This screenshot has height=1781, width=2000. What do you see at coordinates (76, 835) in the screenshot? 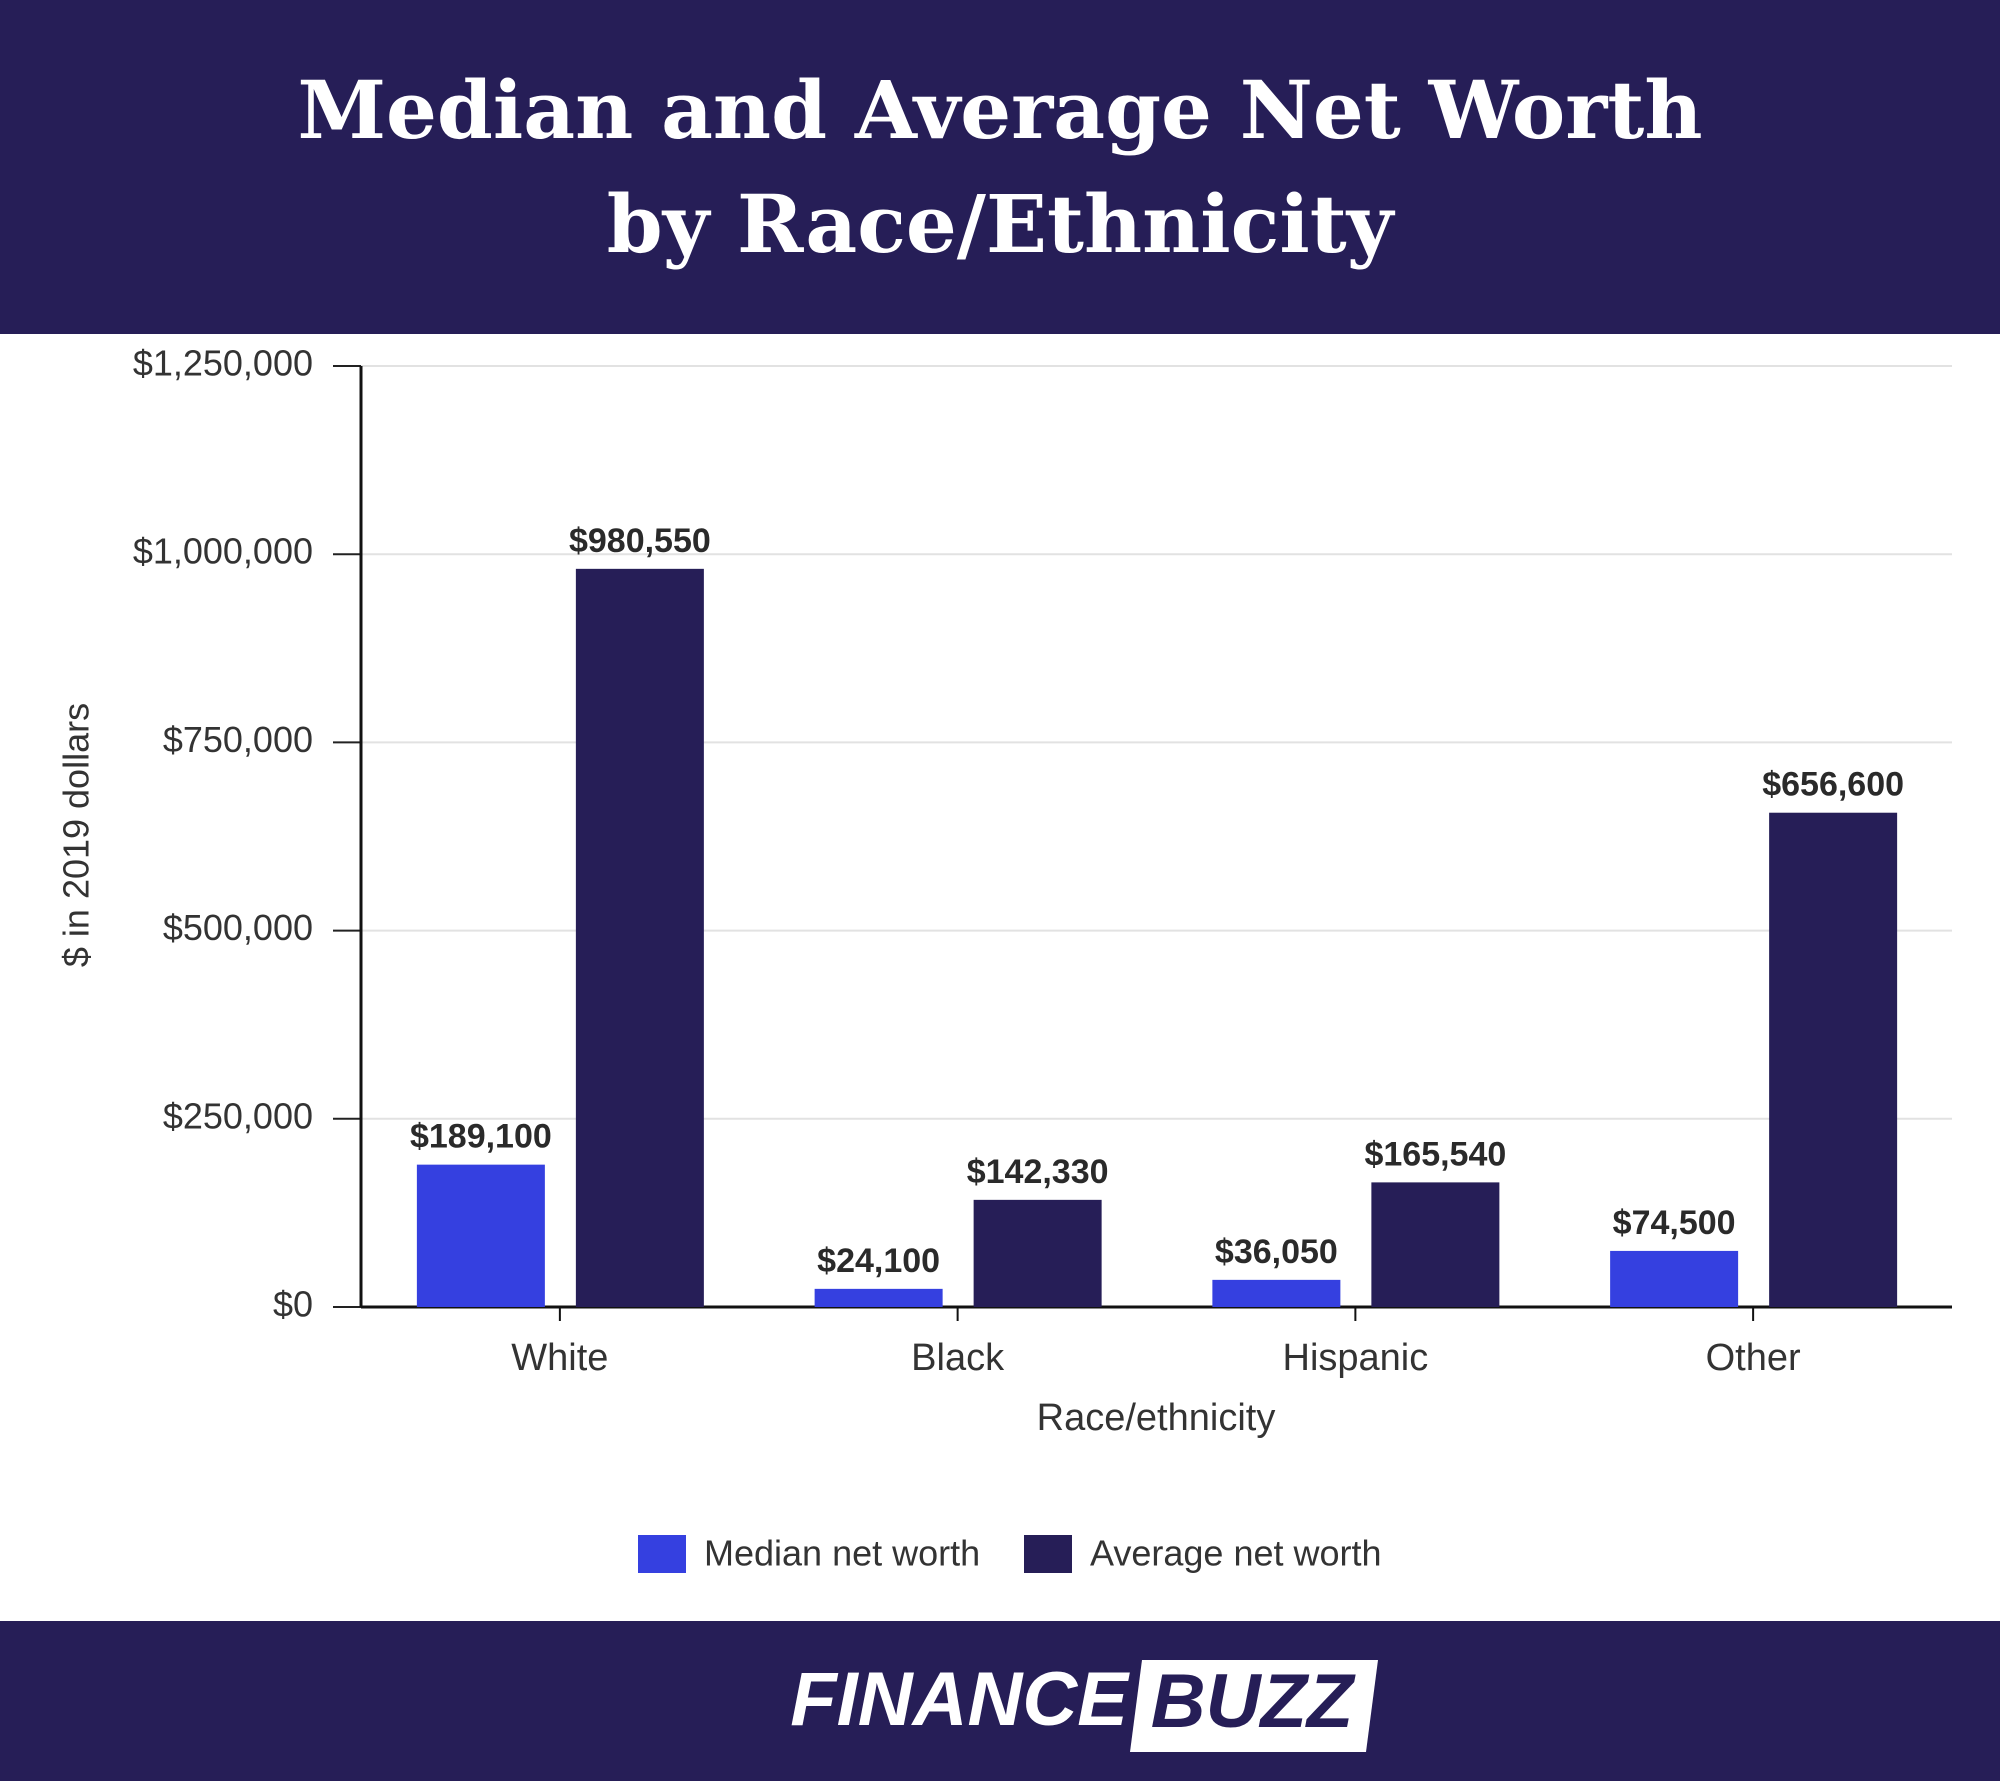
I see `y-axis-title: $ in 2019 dollars` at bounding box center [76, 835].